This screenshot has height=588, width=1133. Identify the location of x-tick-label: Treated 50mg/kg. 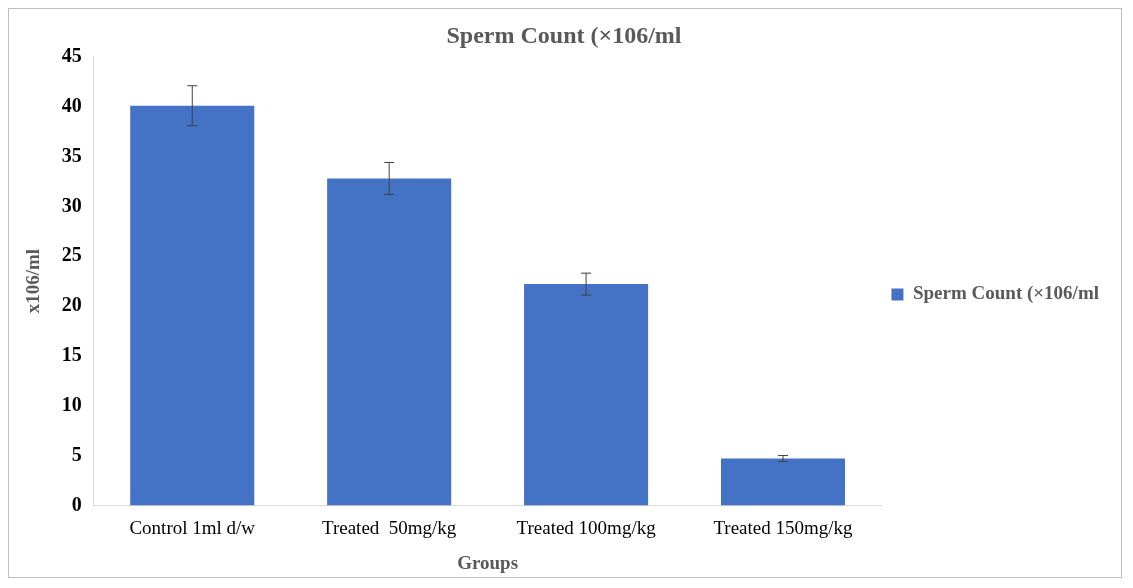
(389, 527).